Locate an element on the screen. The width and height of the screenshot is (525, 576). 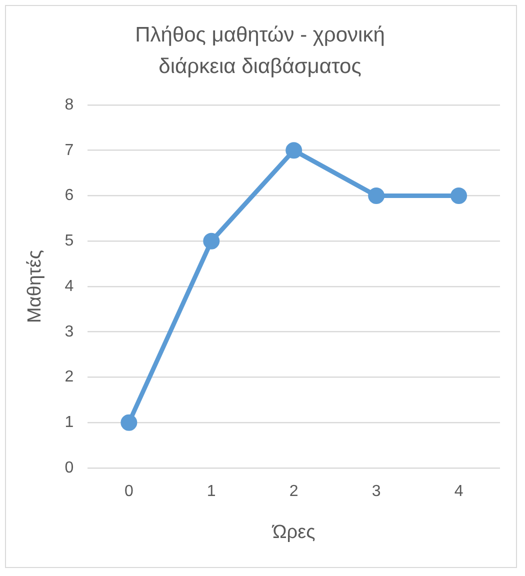
y-tick-label: 1 is located at coordinates (69, 423).